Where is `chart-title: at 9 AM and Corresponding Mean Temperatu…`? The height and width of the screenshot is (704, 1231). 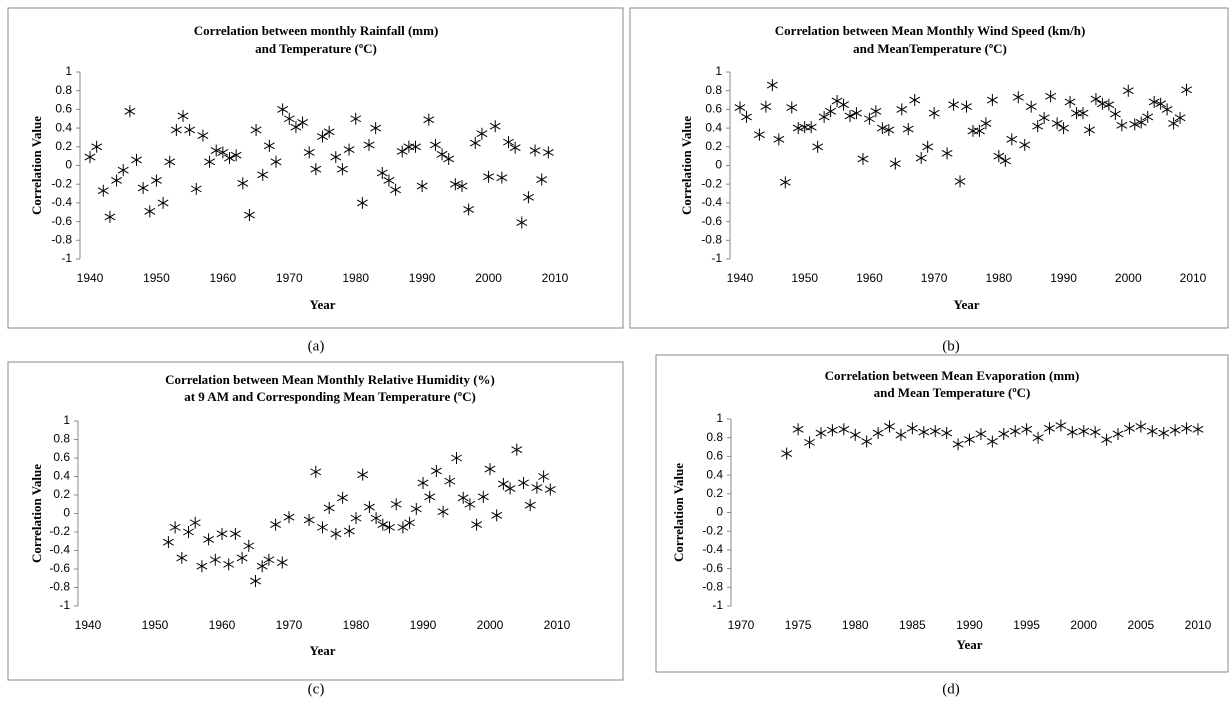 chart-title: at 9 AM and Corresponding Mean Temperatu… is located at coordinates (330, 396).